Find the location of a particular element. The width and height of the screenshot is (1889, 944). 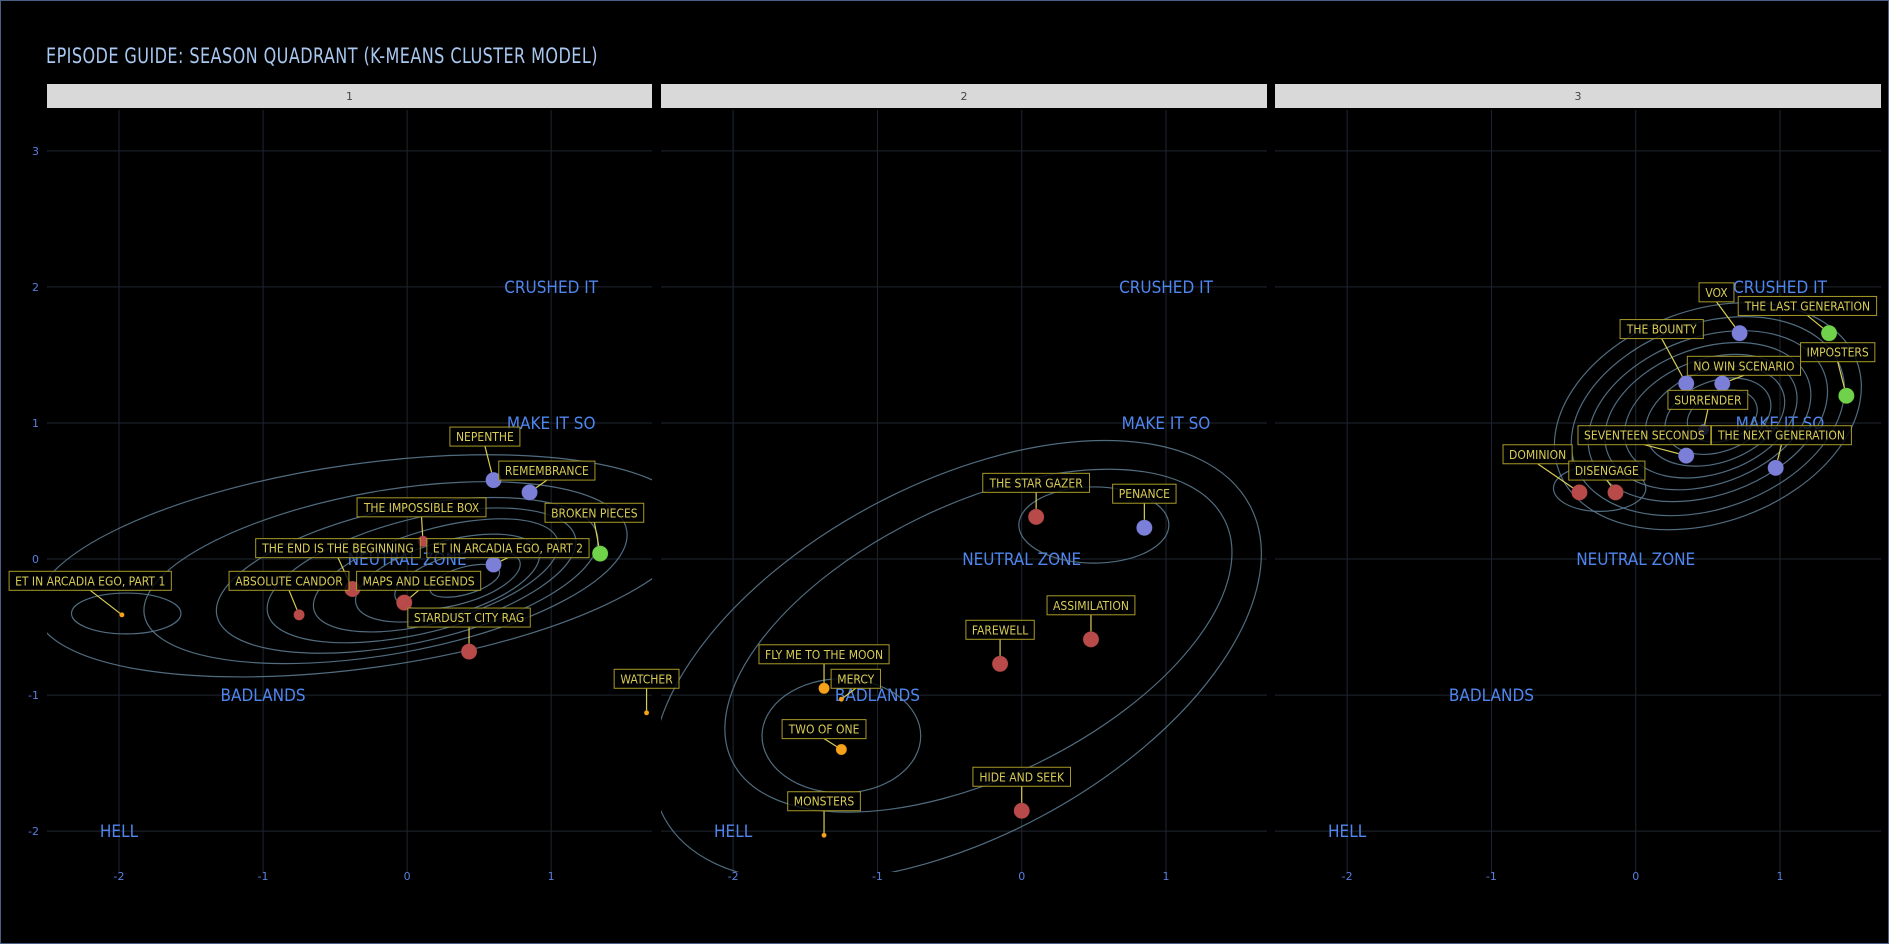

x-tick-label: -1 is located at coordinates (877, 876).